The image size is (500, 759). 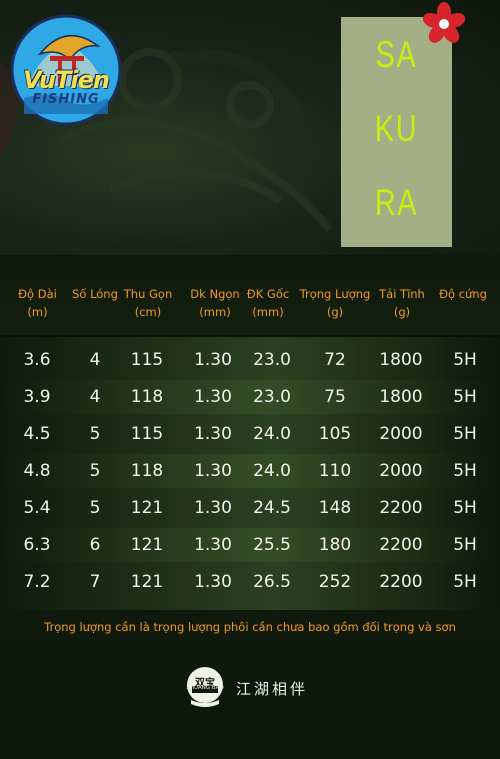 What do you see at coordinates (250, 508) in the screenshot?
I see `table-row: 5.4 5 121 1.30 24.5 148 2200 5H` at bounding box center [250, 508].